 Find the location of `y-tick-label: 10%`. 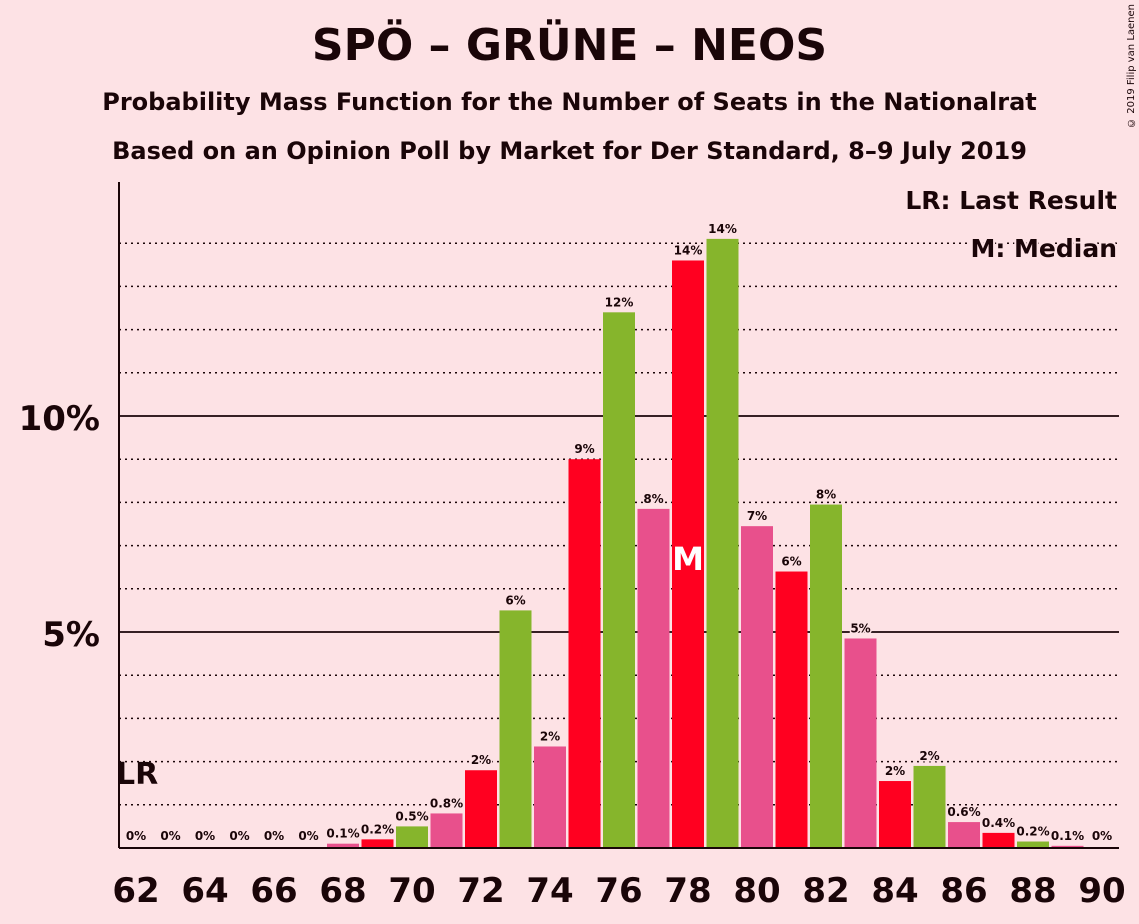

y-tick-label: 10% is located at coordinates (59, 419).